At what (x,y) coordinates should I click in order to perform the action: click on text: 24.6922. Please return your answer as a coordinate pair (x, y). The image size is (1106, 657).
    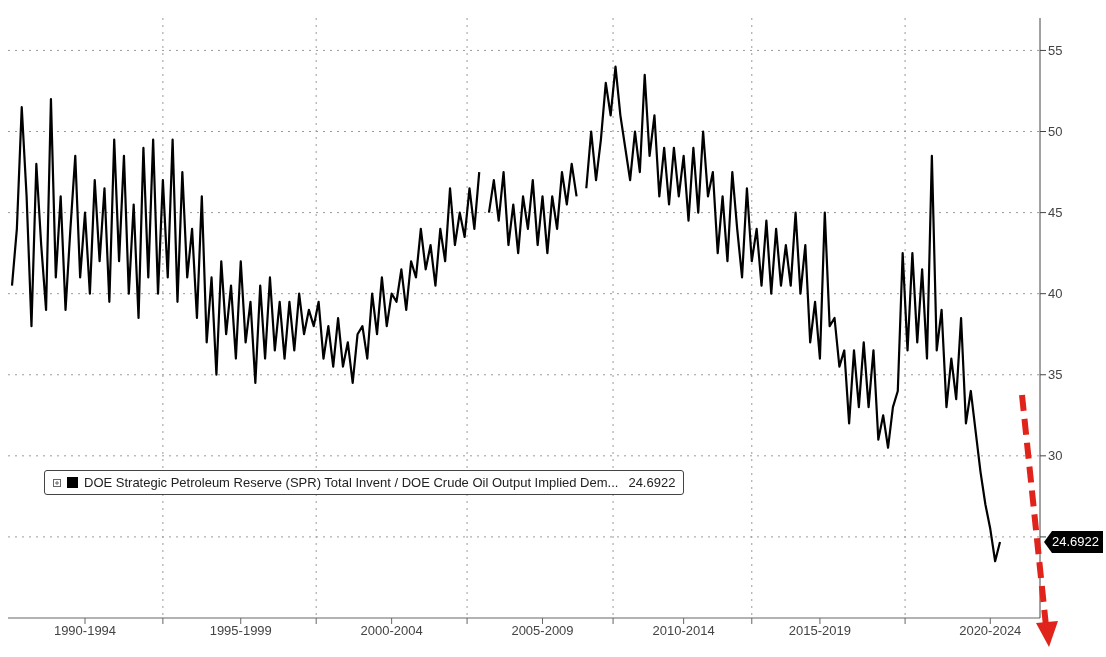
    Looking at the image, I should click on (1075, 541).